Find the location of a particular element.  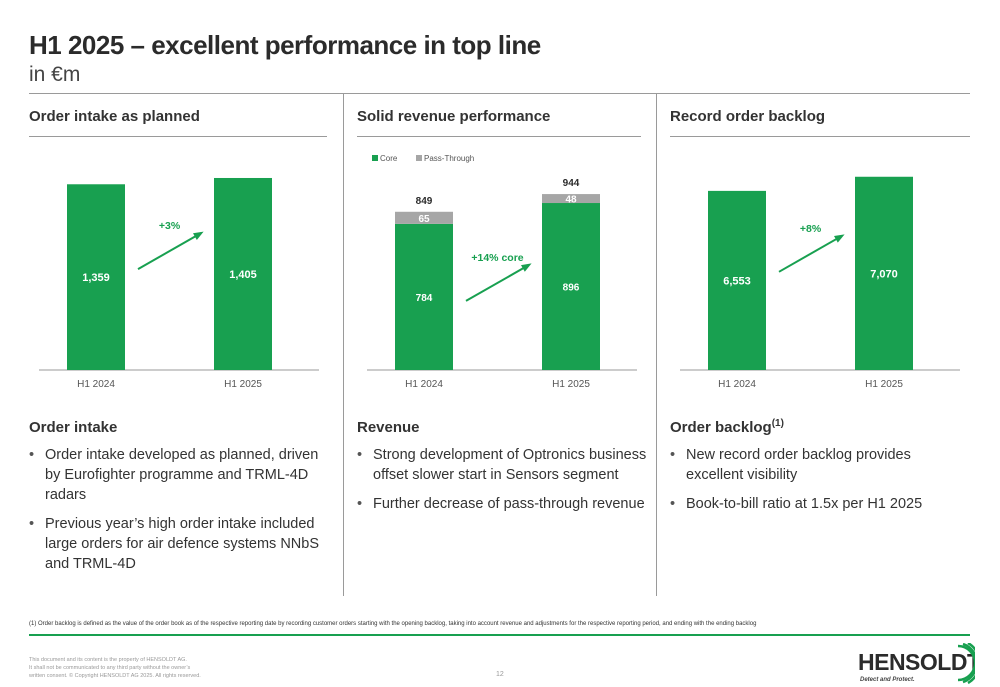

growth-label: +14% core is located at coordinates (497, 258).